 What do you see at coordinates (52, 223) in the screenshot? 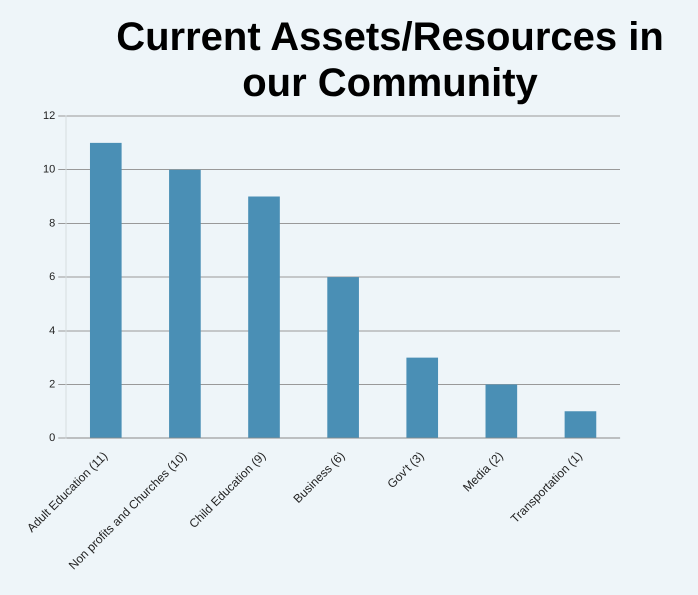
I see `y-tick-label: 8` at bounding box center [52, 223].